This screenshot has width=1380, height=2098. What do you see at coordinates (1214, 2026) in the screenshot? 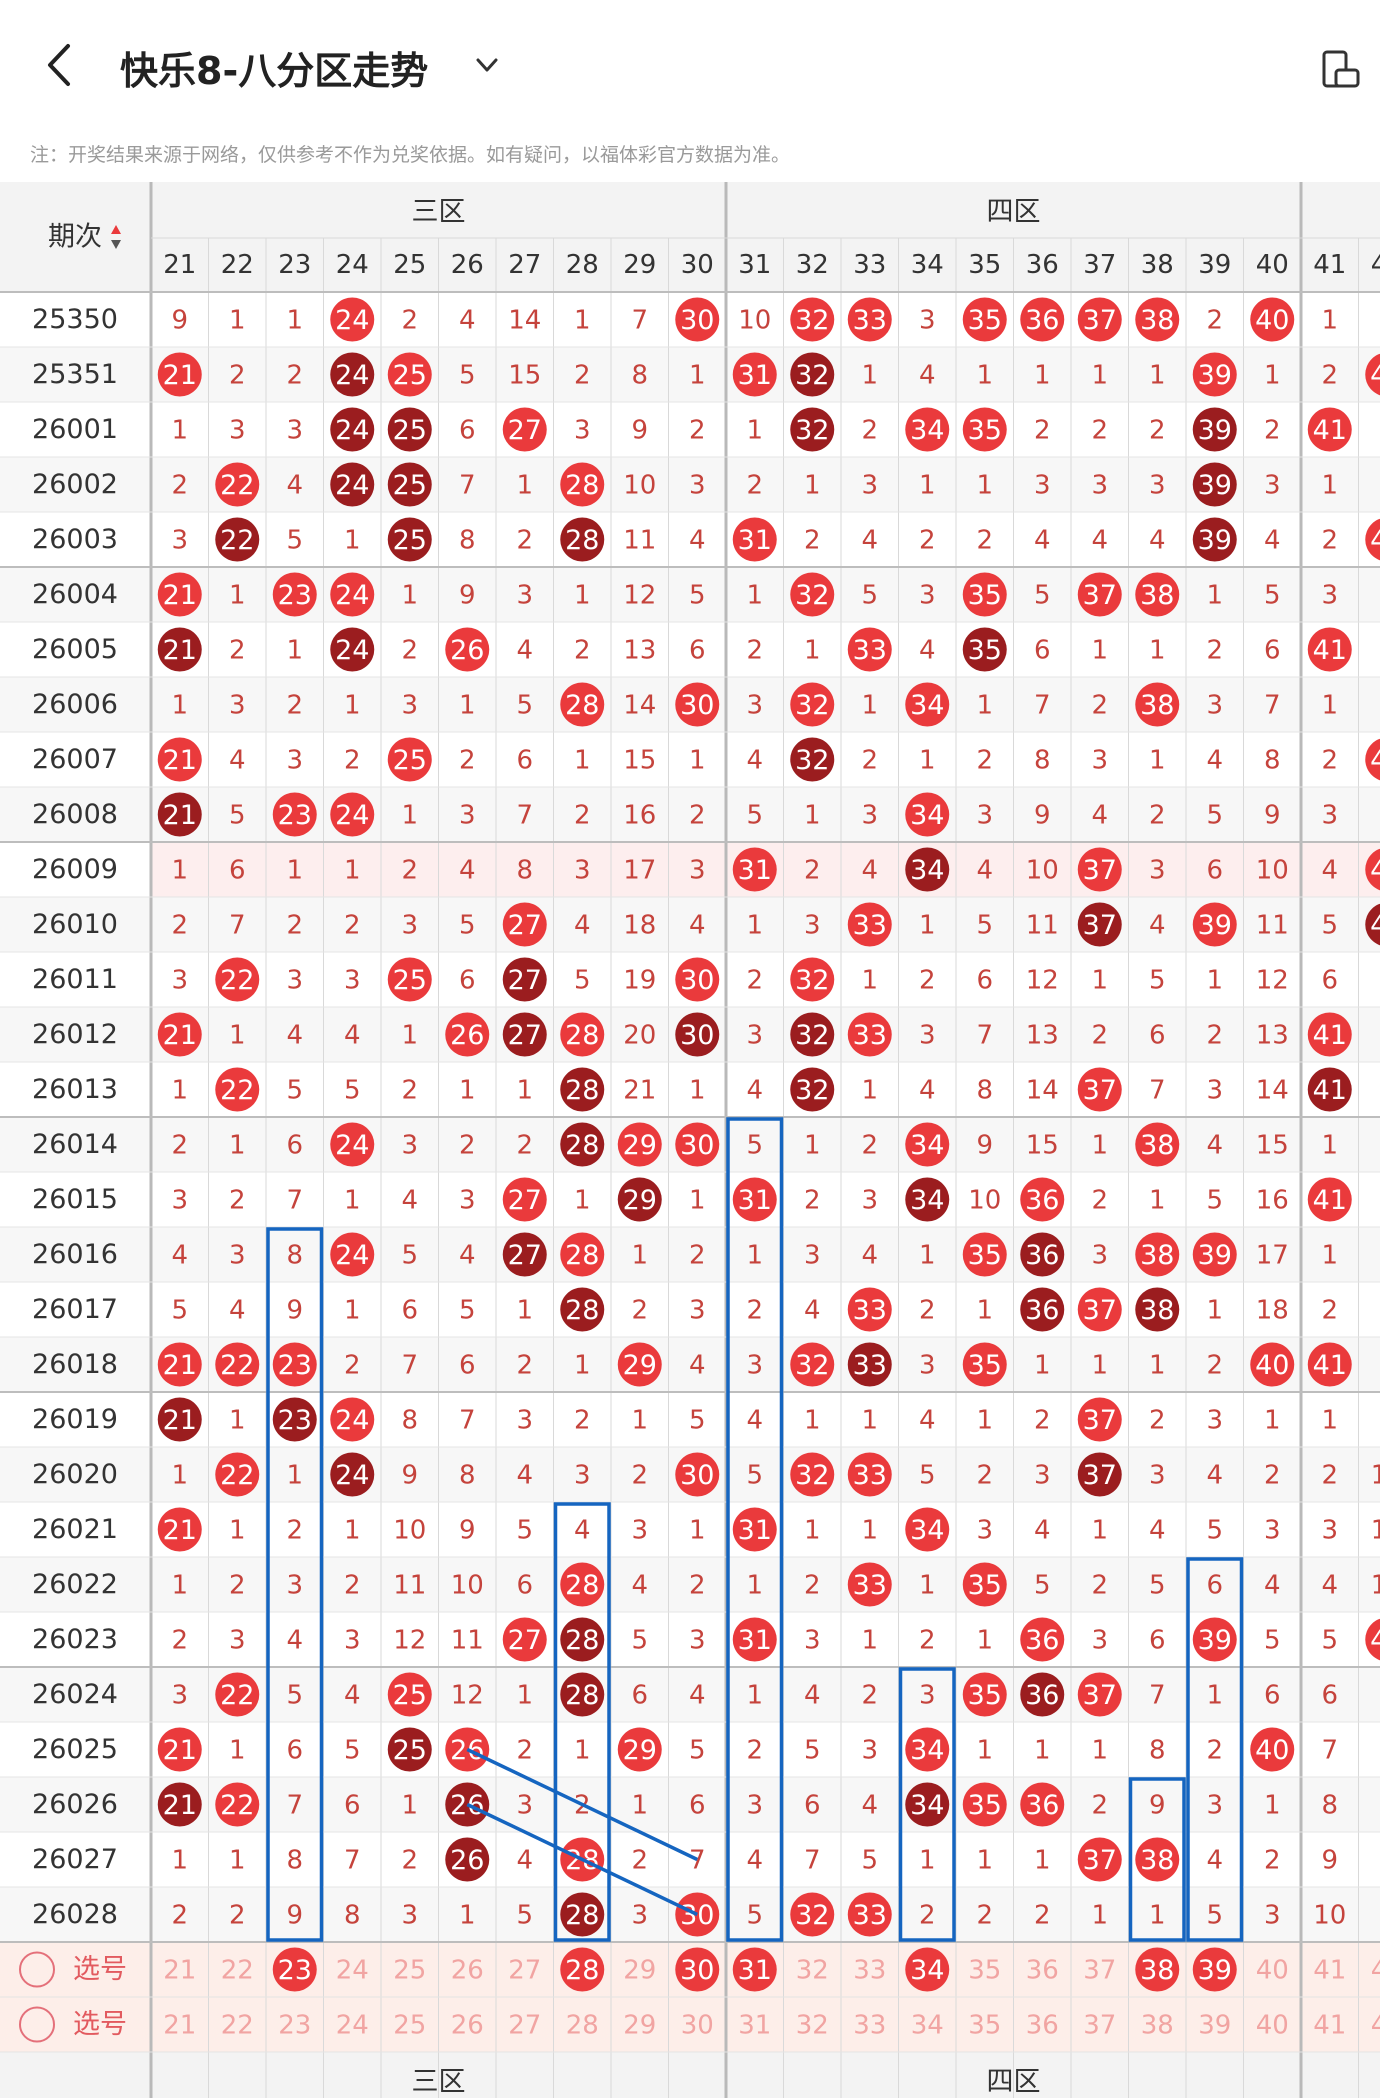
I see `select-number: 39` at bounding box center [1214, 2026].